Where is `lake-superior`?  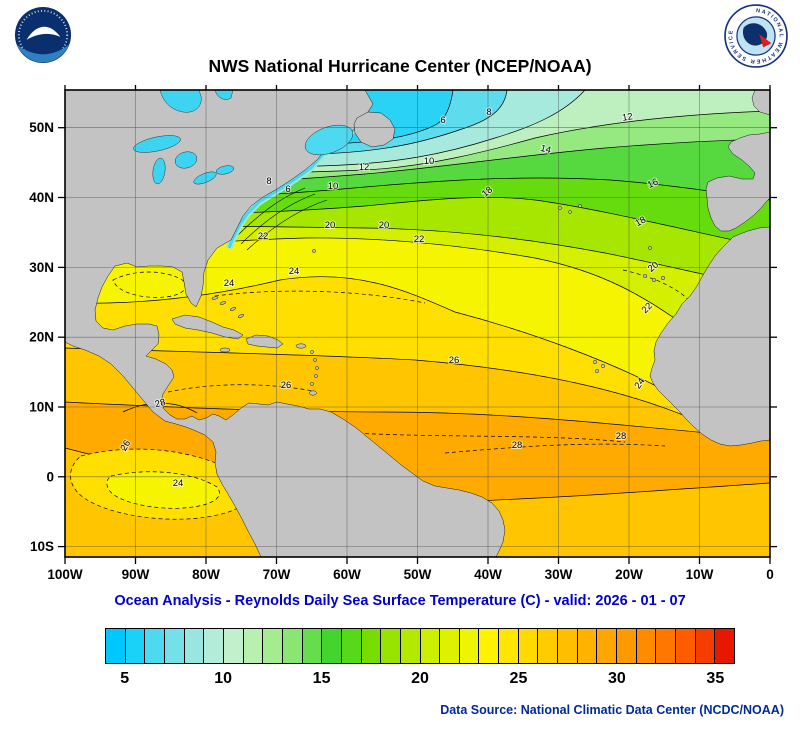 lake-superior is located at coordinates (157, 144).